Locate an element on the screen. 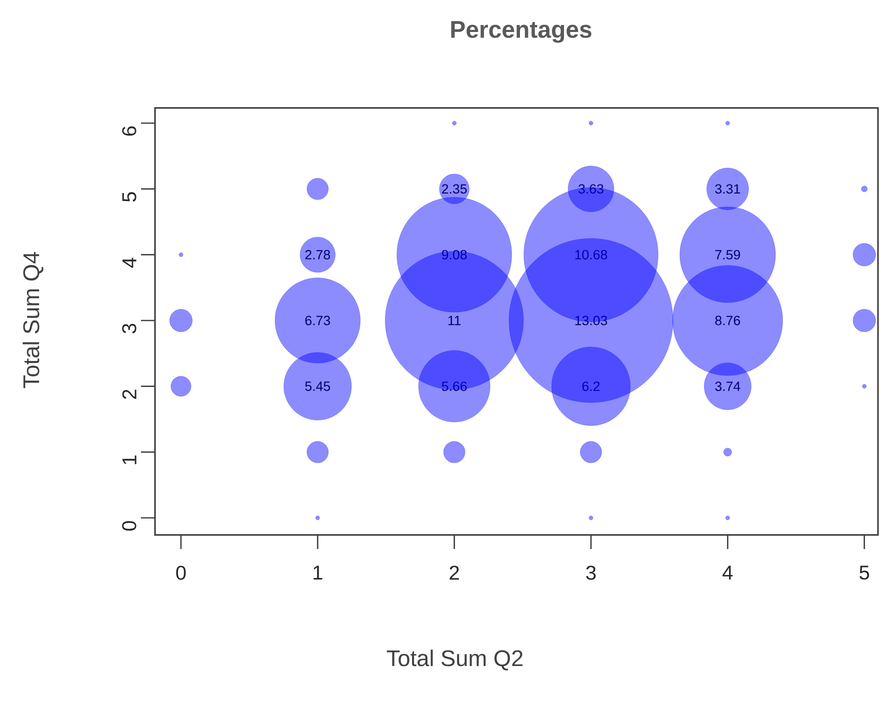  annotation: 7.59 is located at coordinates (727, 255).